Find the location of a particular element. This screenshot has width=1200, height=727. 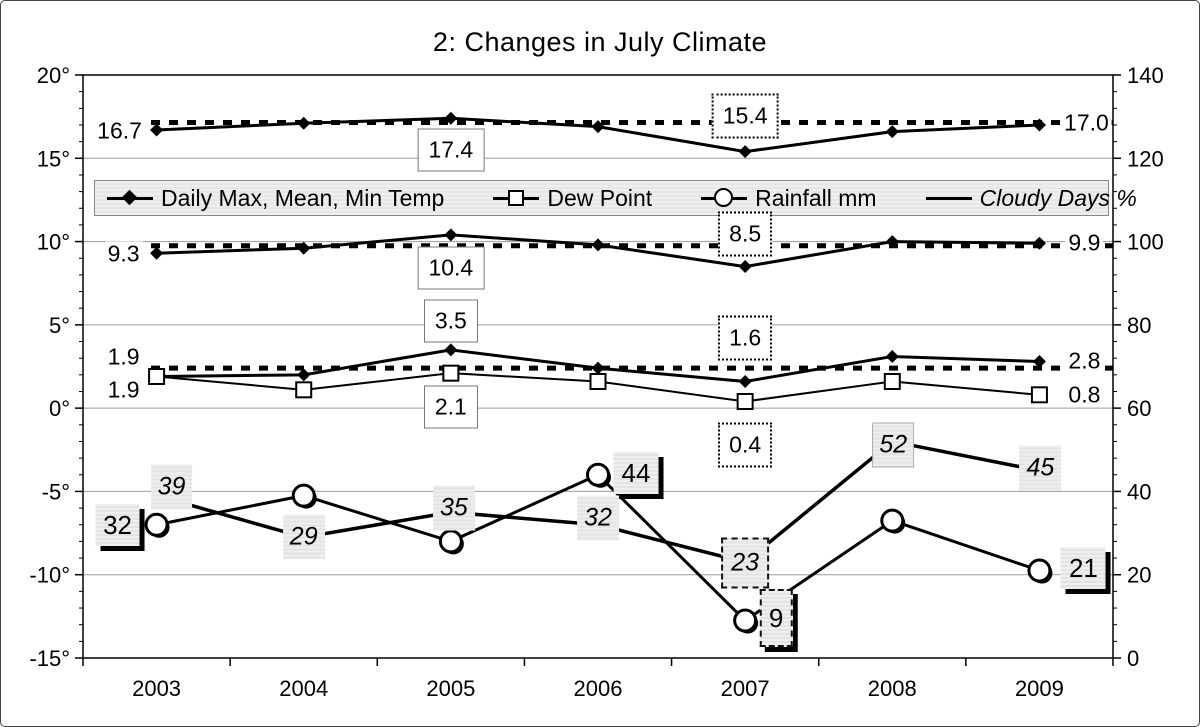

legend-item: Dew Point is located at coordinates (572, 198).